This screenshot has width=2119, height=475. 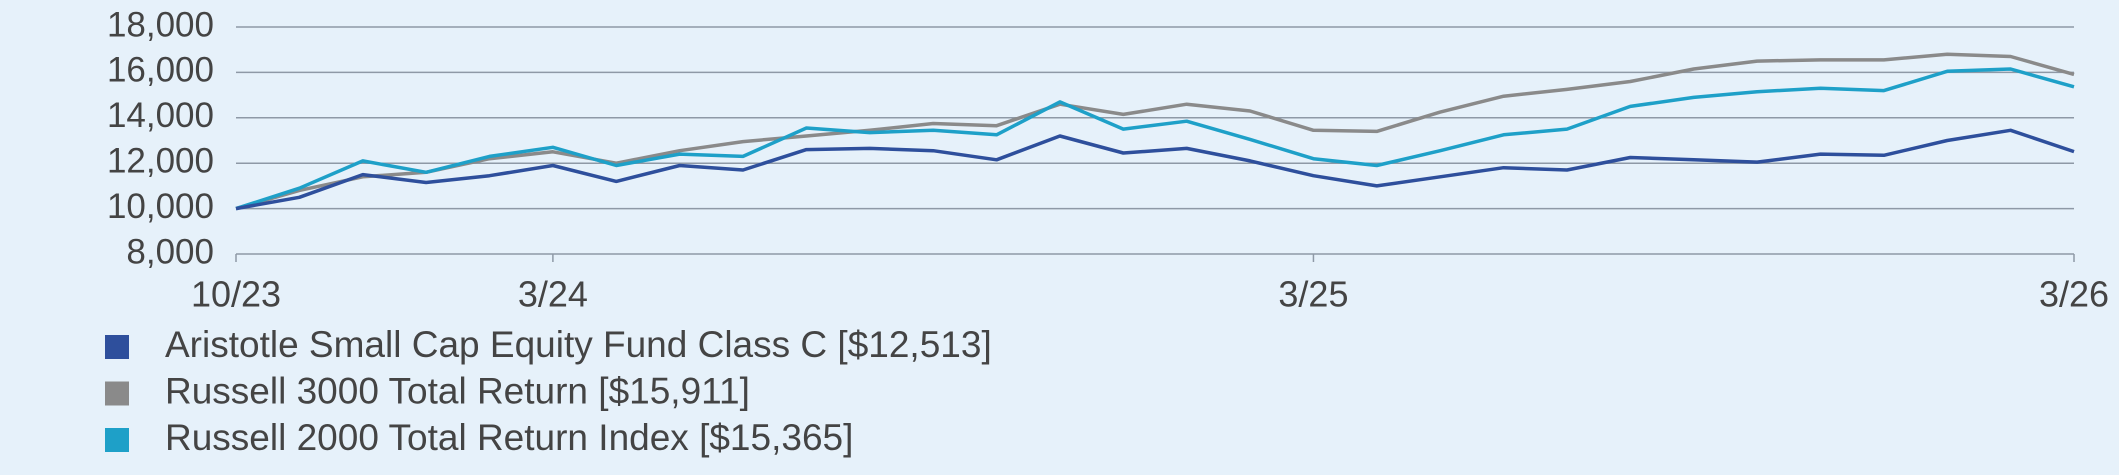 I want to click on y-tick-label: 14,000, so click(x=160, y=115).